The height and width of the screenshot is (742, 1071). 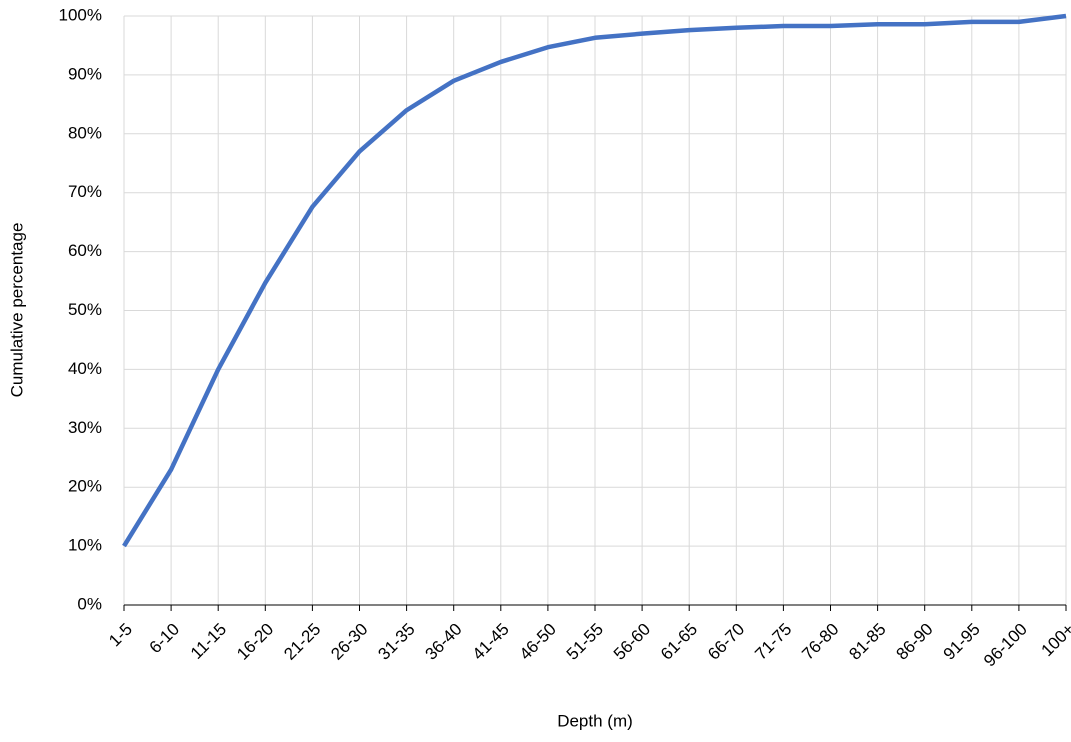 I want to click on y-axis-title: Cumulative percentage, so click(x=16, y=310).